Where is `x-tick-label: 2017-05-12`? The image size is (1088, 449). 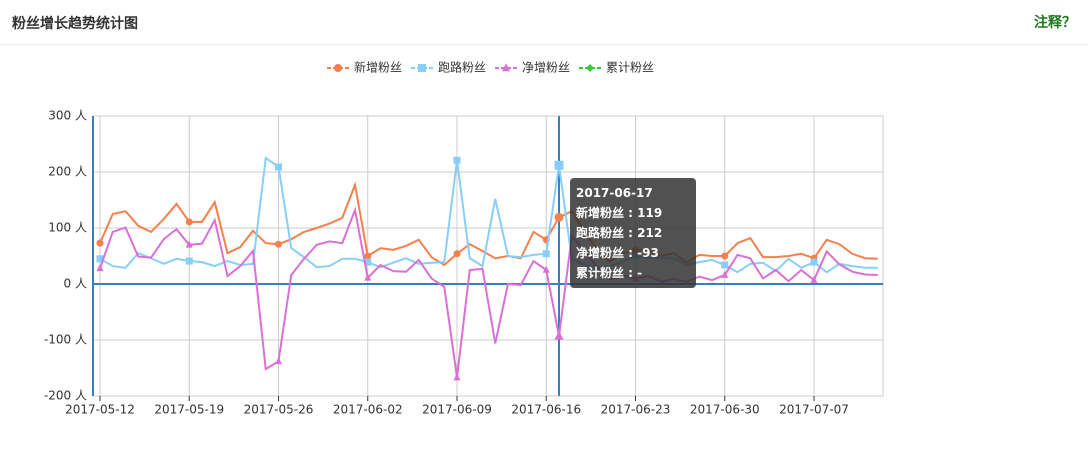 x-tick-label: 2017-05-12 is located at coordinates (100, 410).